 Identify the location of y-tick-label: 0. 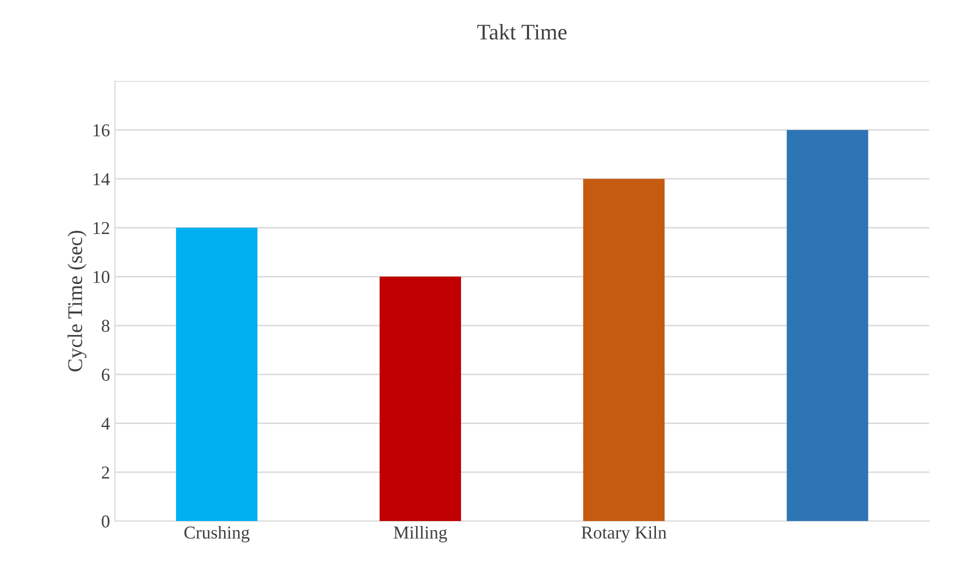
(106, 521).